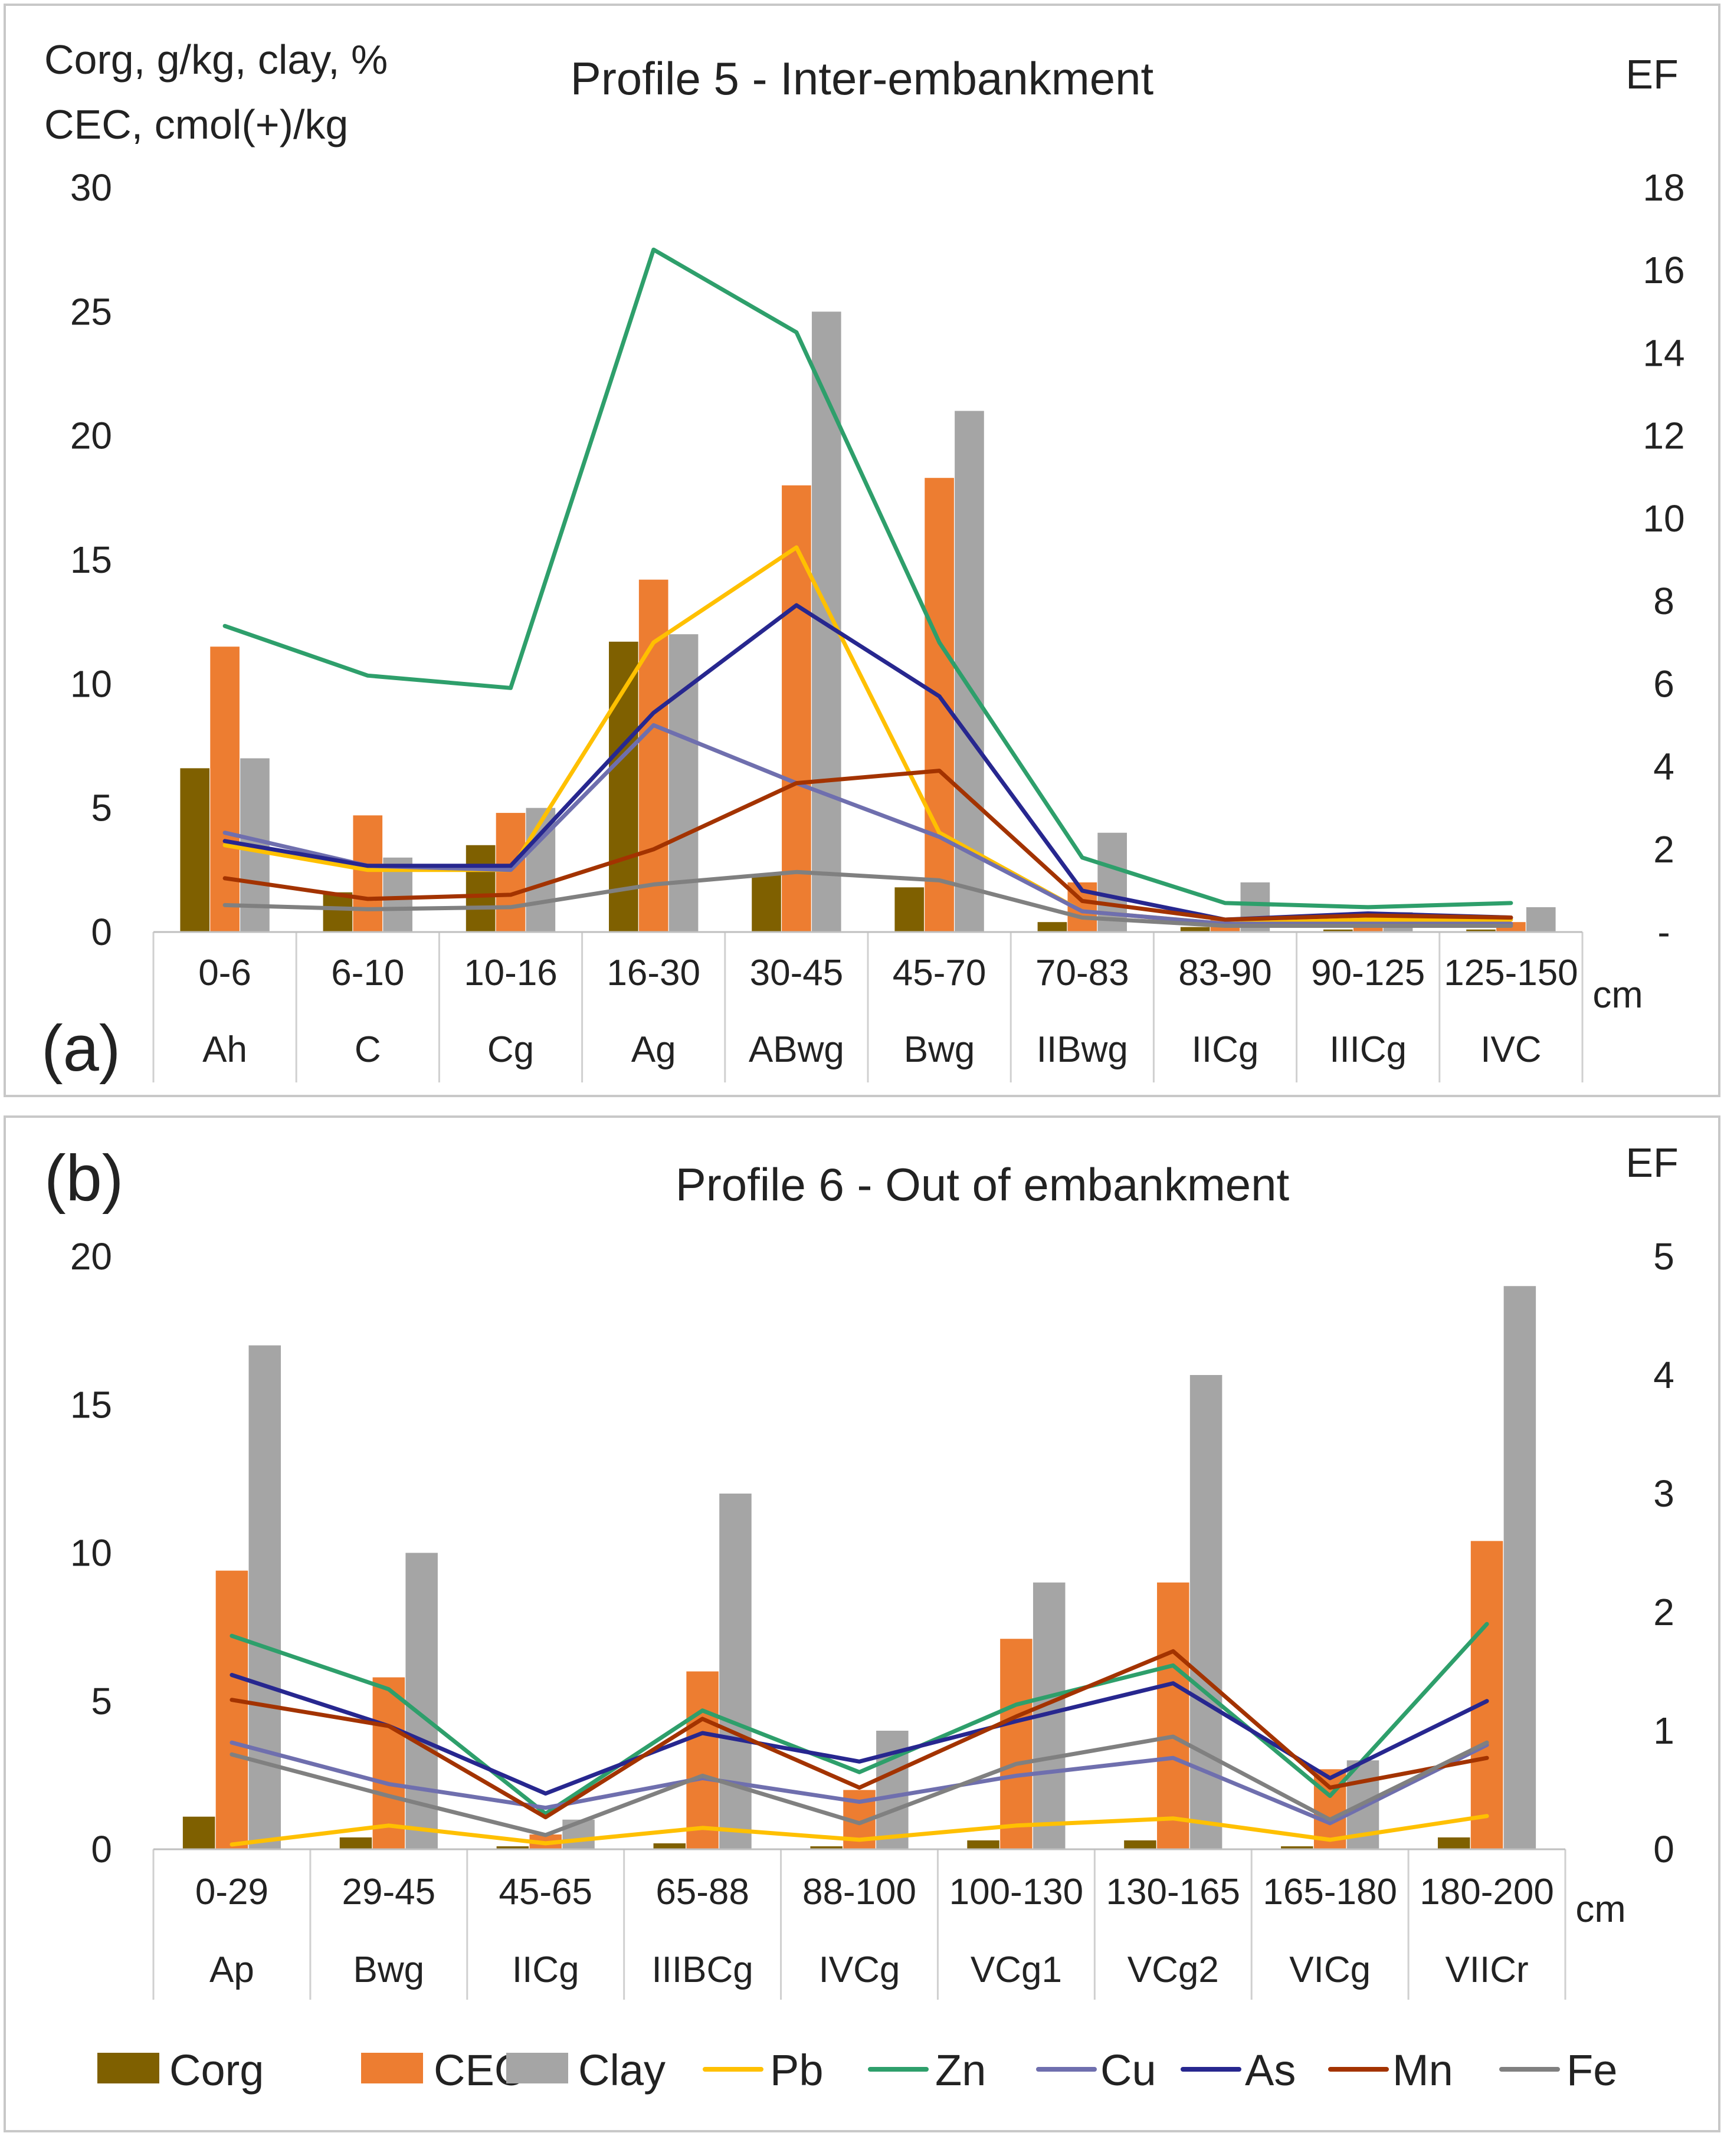 The image size is (1724, 2156). What do you see at coordinates (1664, 850) in the screenshot?
I see `panel-a-y2tick-2: 2` at bounding box center [1664, 850].